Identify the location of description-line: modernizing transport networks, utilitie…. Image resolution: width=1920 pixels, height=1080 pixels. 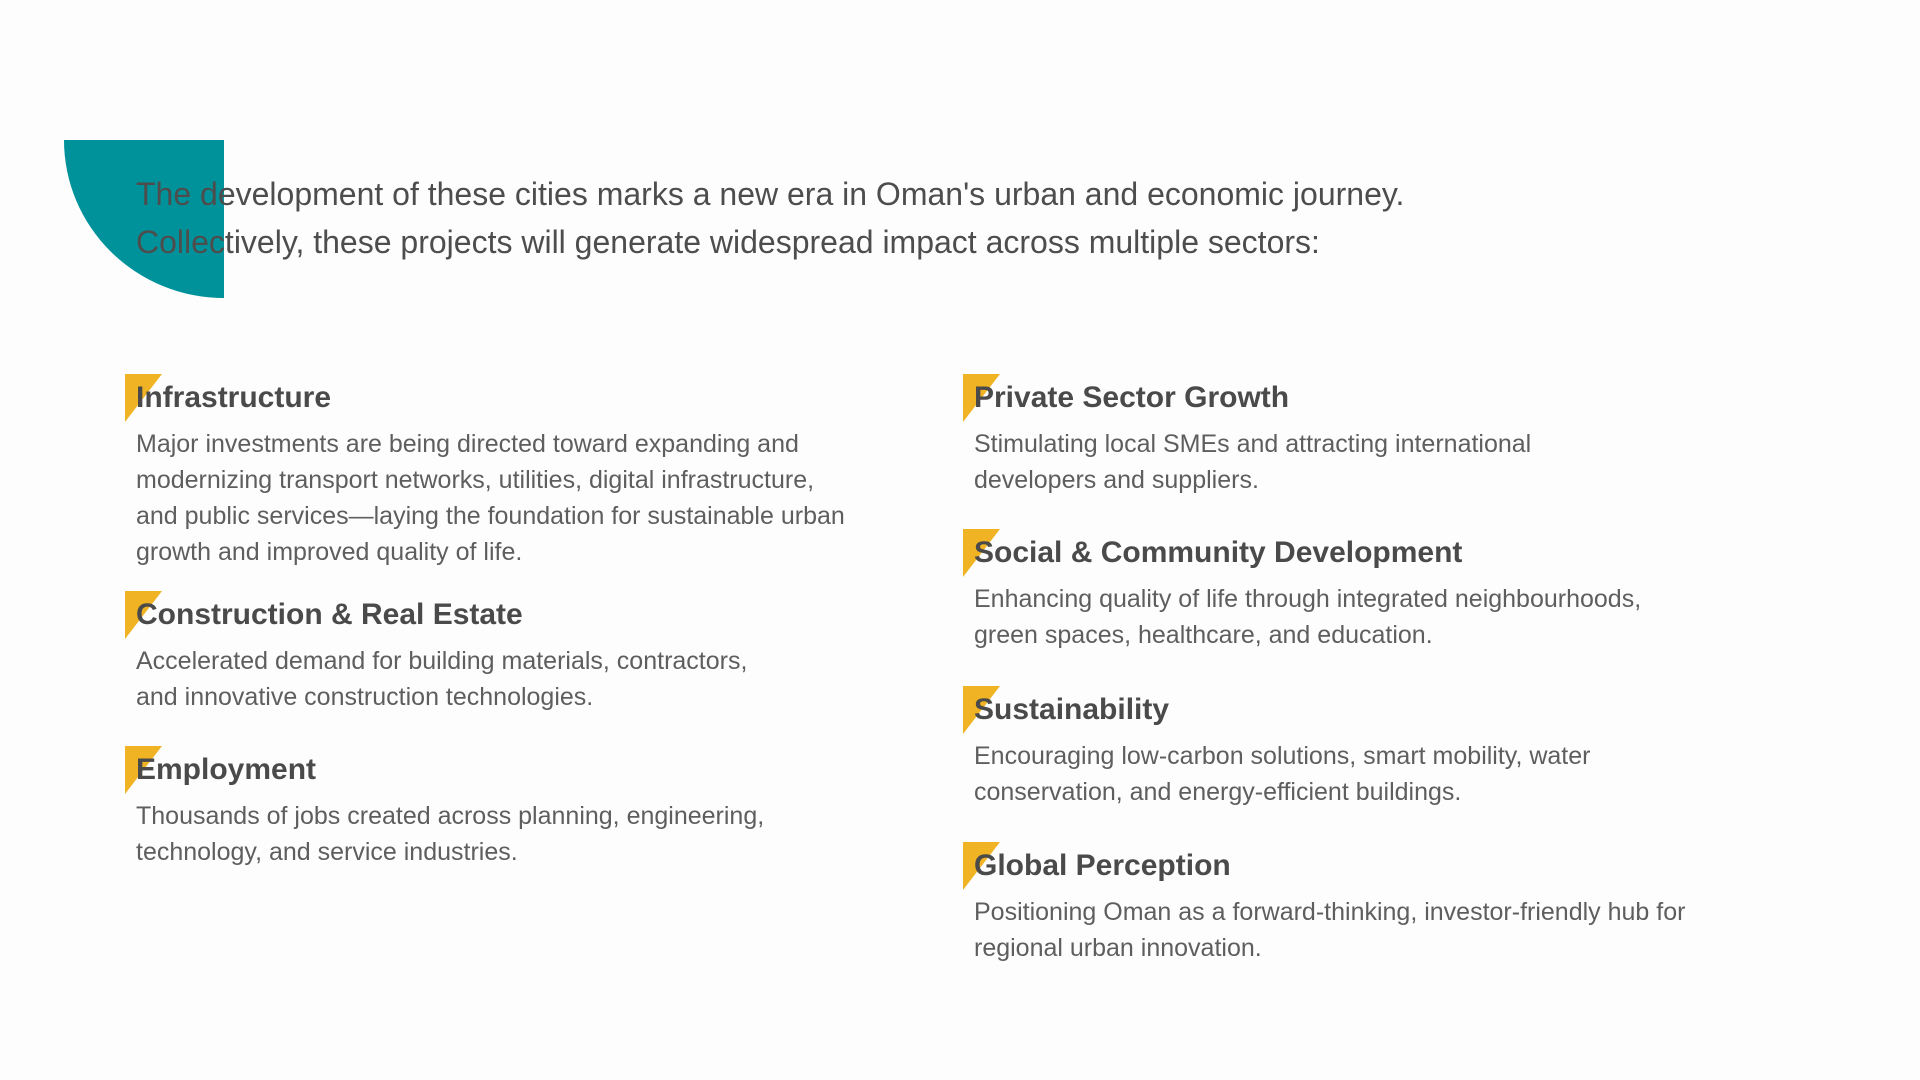
(475, 480).